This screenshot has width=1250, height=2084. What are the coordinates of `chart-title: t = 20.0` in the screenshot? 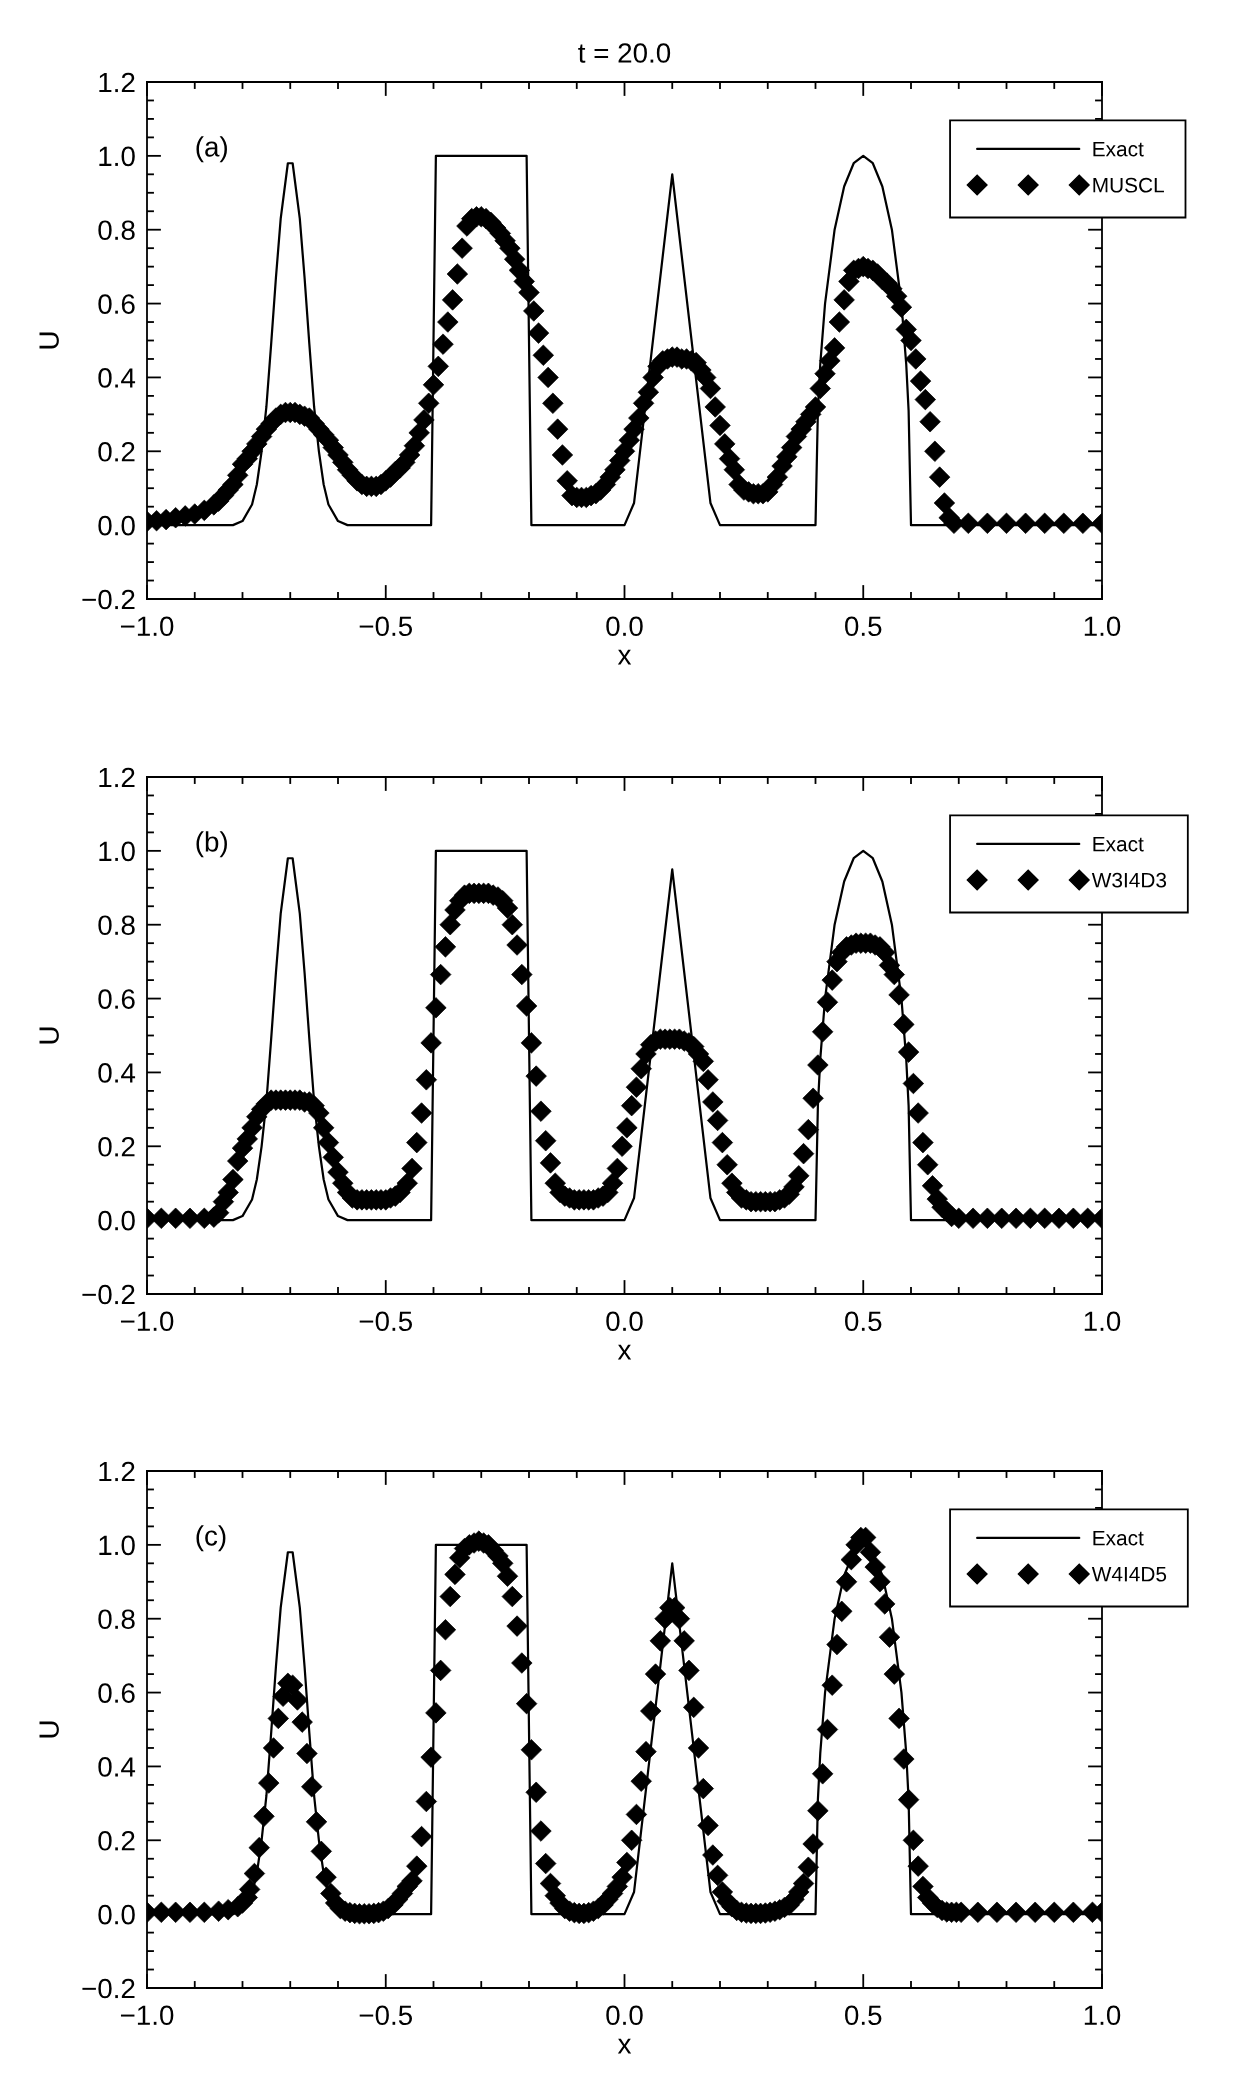 It's located at (624, 53).